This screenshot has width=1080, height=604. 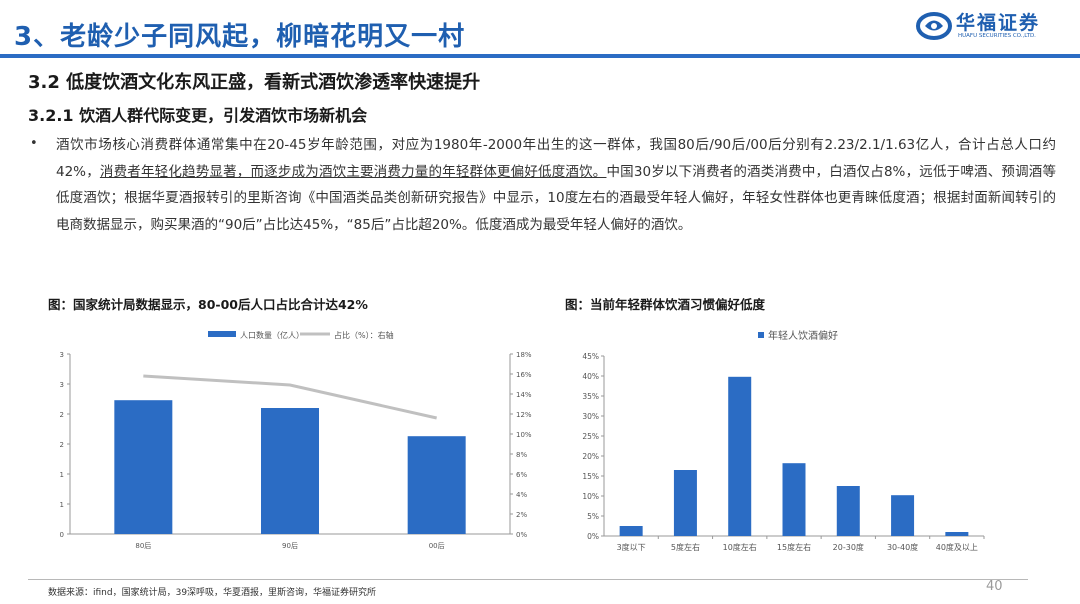 I want to click on y-tick-label: 10%, so click(x=590, y=496).